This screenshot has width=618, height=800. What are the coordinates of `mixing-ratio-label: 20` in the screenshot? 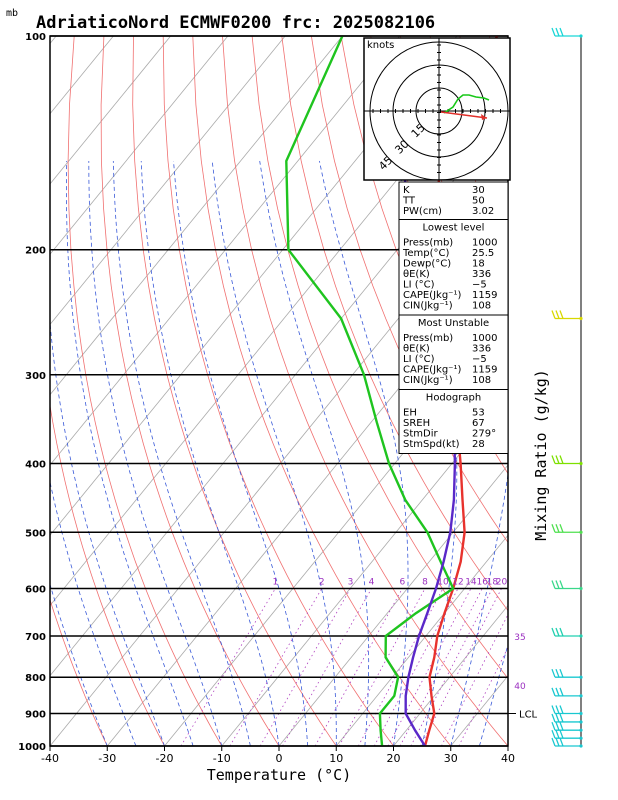 It's located at (502, 582).